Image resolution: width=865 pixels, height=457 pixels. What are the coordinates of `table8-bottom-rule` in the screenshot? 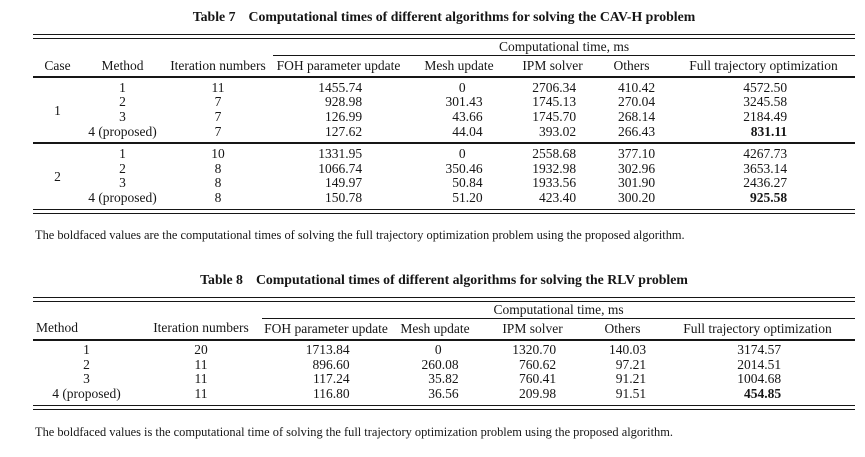 It's located at (444, 407).